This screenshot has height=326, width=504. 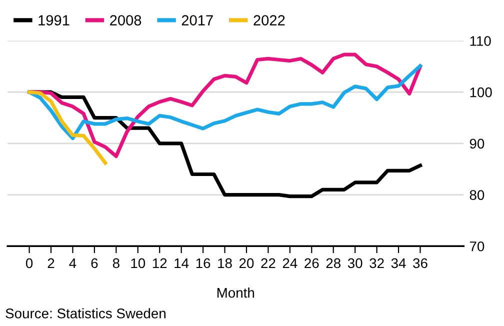 What do you see at coordinates (290, 263) in the screenshot?
I see `x-tick-label: 24` at bounding box center [290, 263].